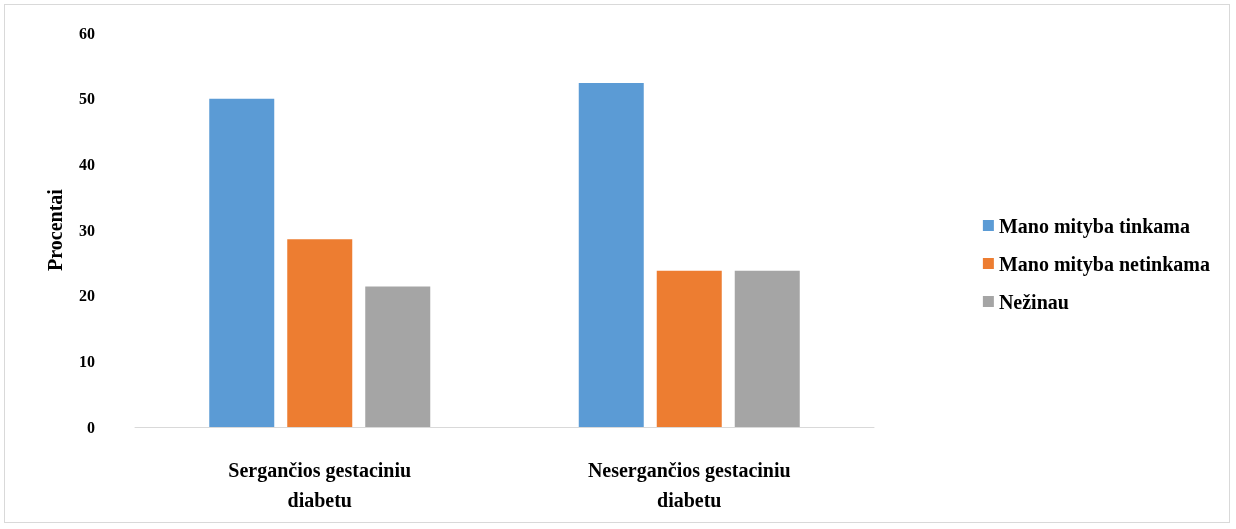 Image resolution: width=1236 pixels, height=529 pixels. I want to click on legend-label: Mano mityba tinkama, so click(1094, 226).